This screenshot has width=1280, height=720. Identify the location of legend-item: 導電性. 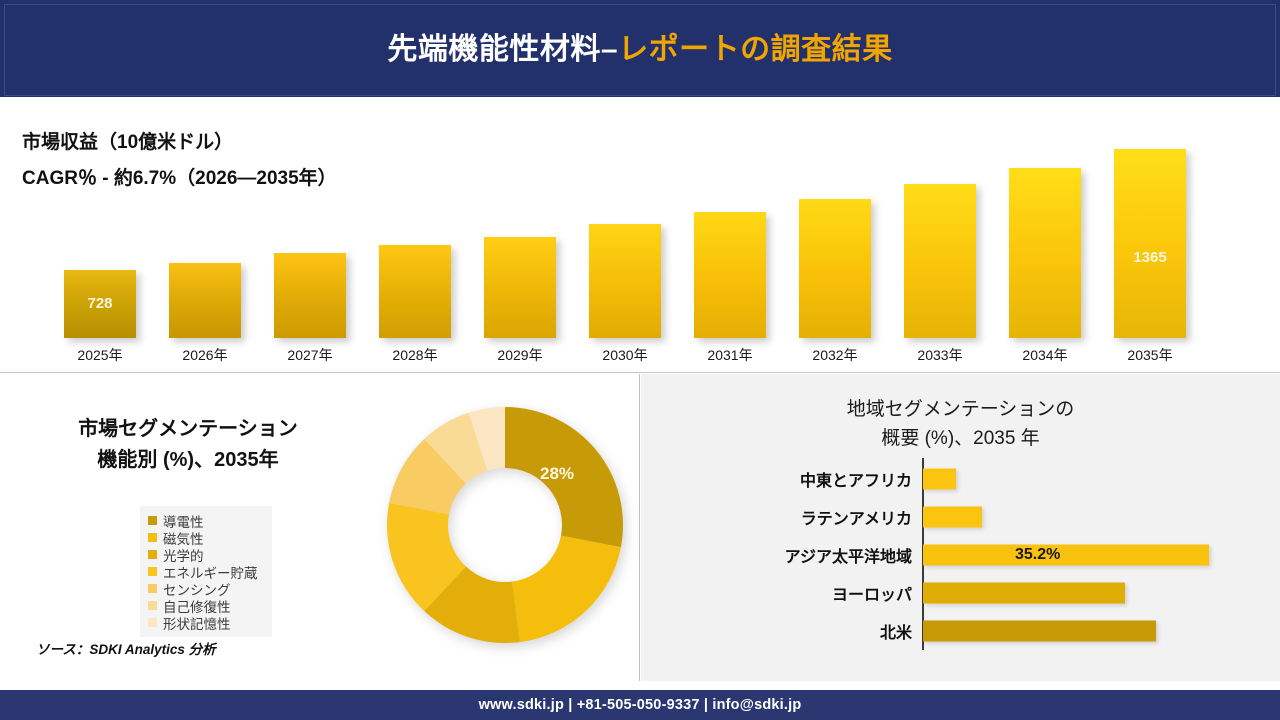
(203, 521).